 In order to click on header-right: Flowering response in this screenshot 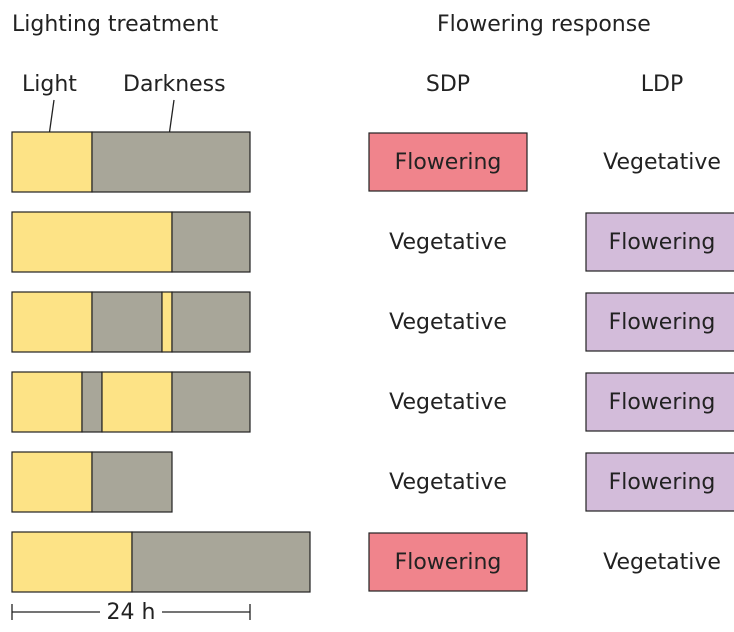, I will do `click(544, 24)`.